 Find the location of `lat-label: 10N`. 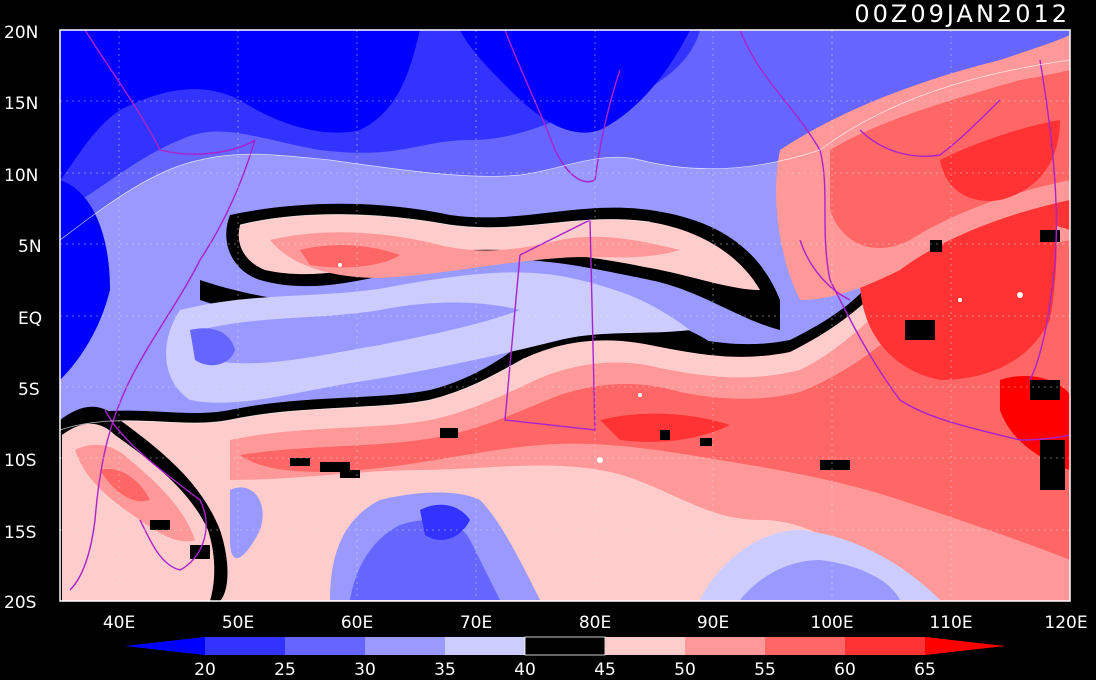

lat-label: 10N is located at coordinates (21, 176).